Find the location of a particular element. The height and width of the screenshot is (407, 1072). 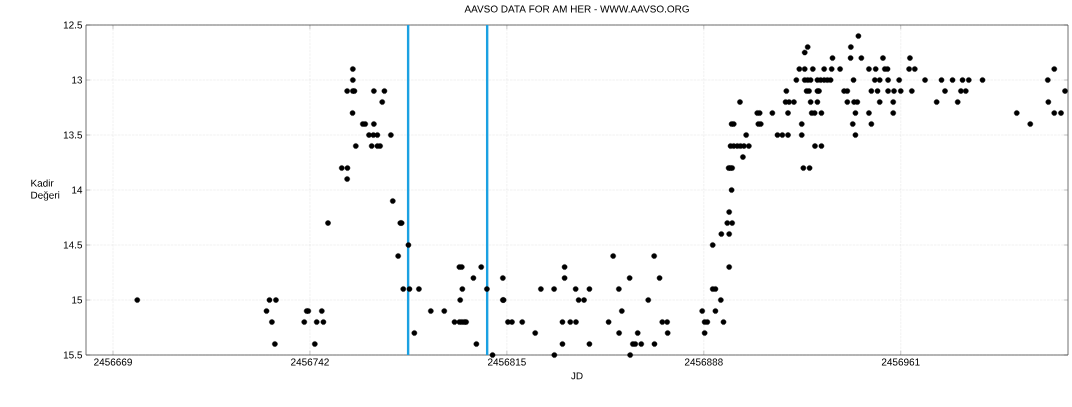

y-tick-label: 14.5 is located at coordinates (73, 245).